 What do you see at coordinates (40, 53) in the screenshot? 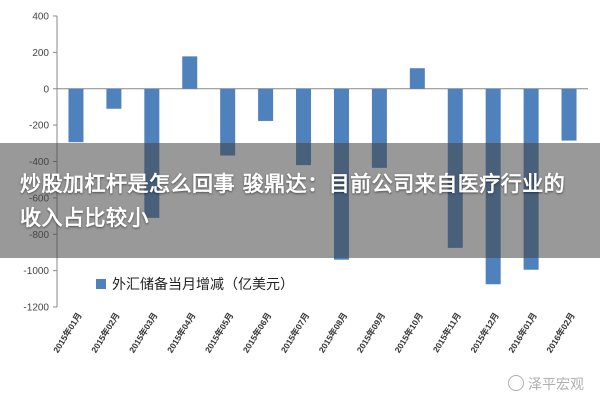
I see `y-tick-label: 200` at bounding box center [40, 53].